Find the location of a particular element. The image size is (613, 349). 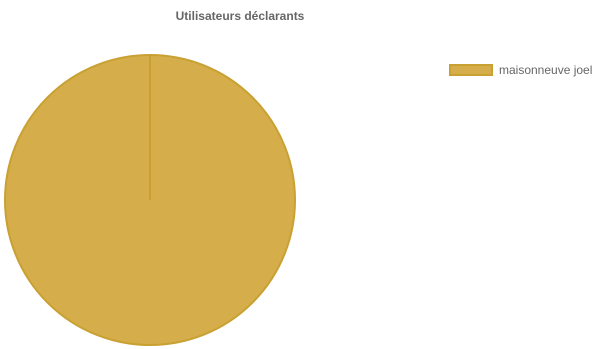

legend-swatch is located at coordinates (471, 70).